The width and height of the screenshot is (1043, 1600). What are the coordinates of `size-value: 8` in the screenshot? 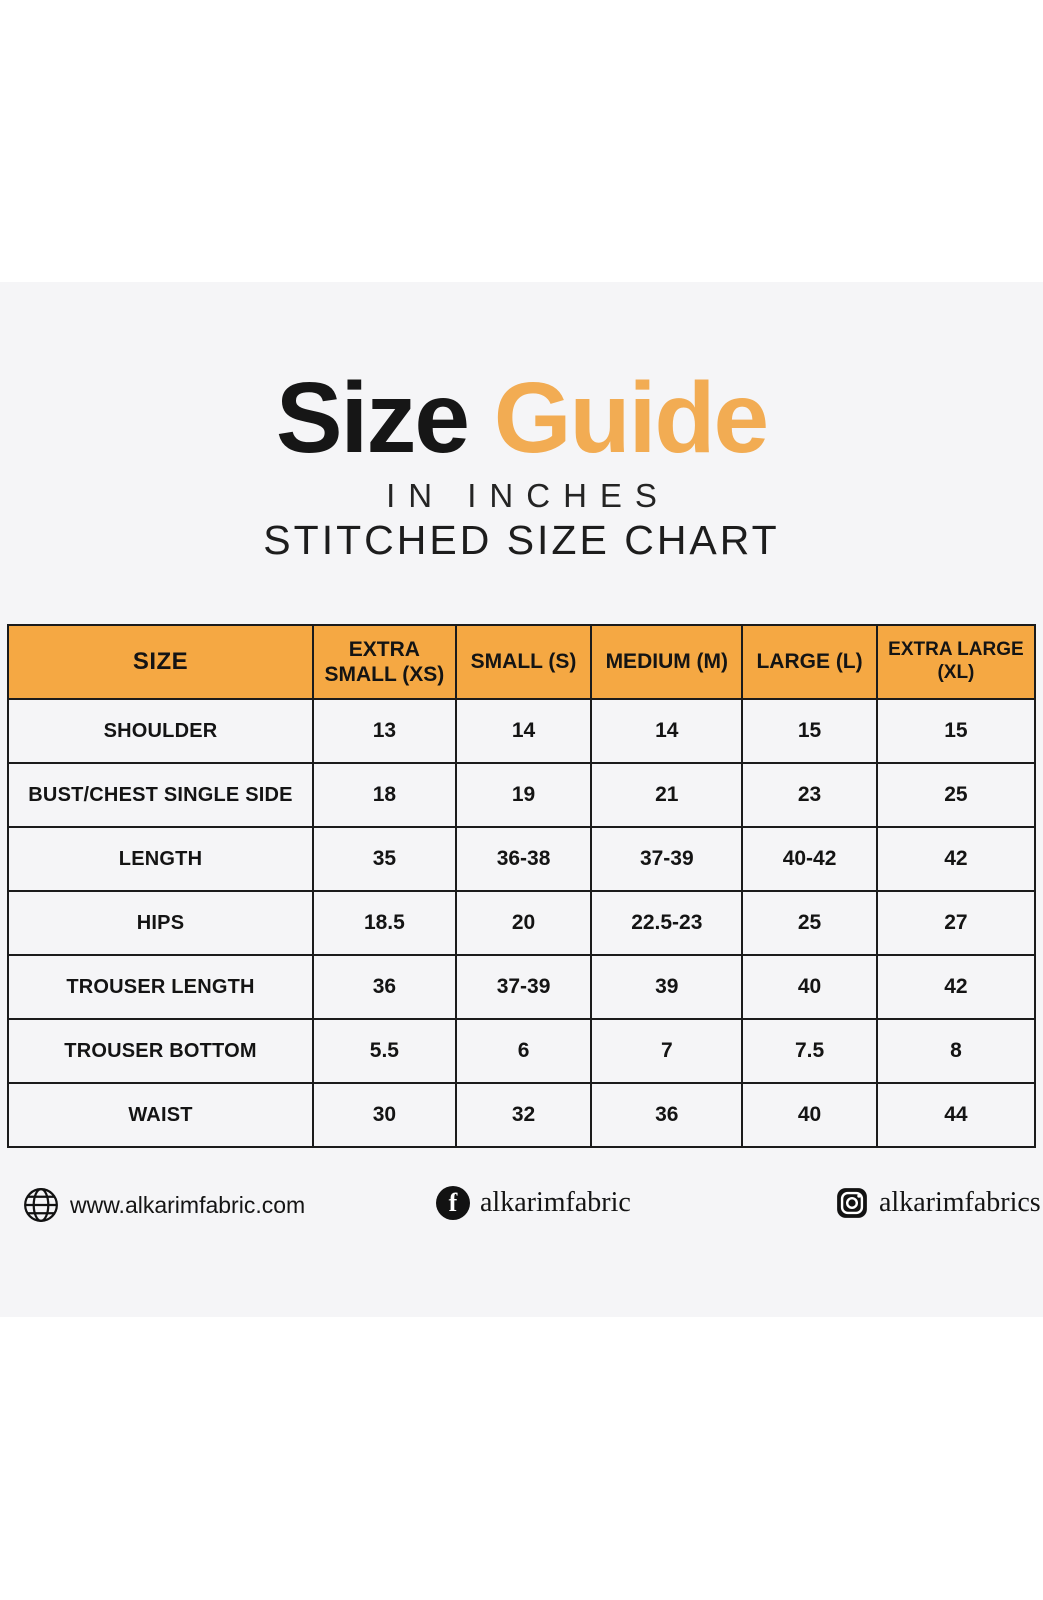 It's located at (956, 1051).